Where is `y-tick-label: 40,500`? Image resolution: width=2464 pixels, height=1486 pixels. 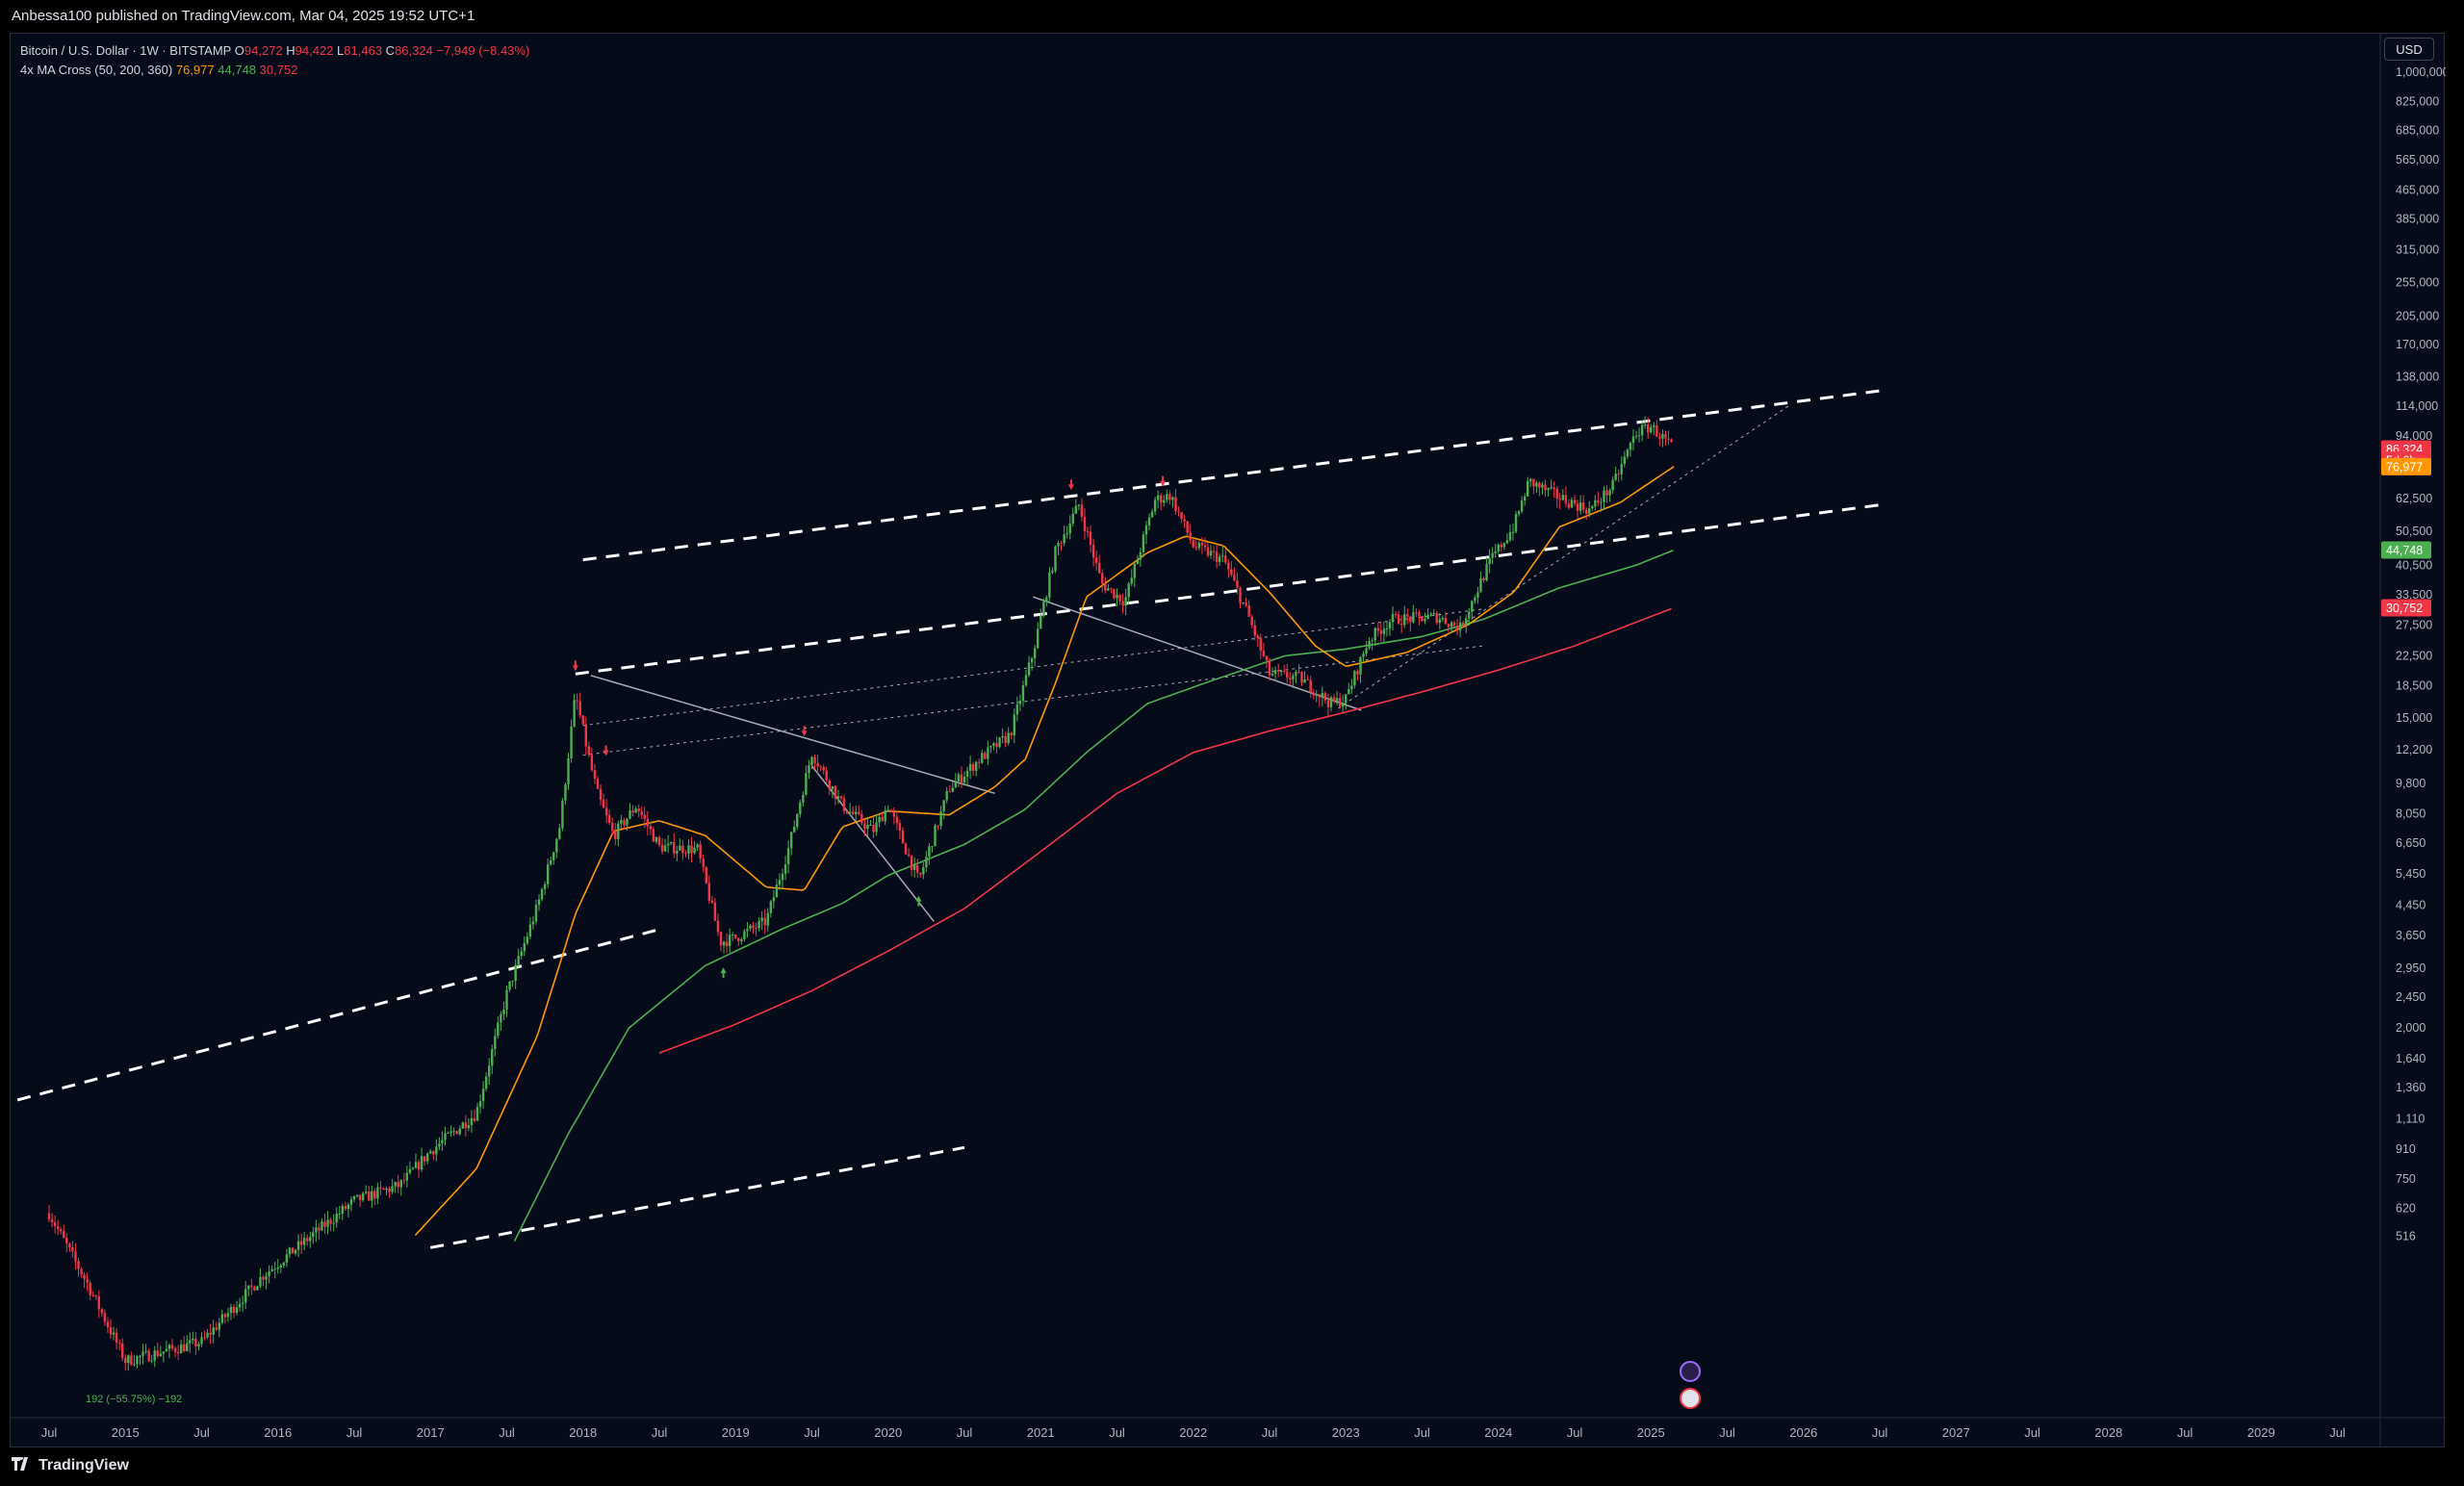 y-tick-label: 40,500 is located at coordinates (2414, 565).